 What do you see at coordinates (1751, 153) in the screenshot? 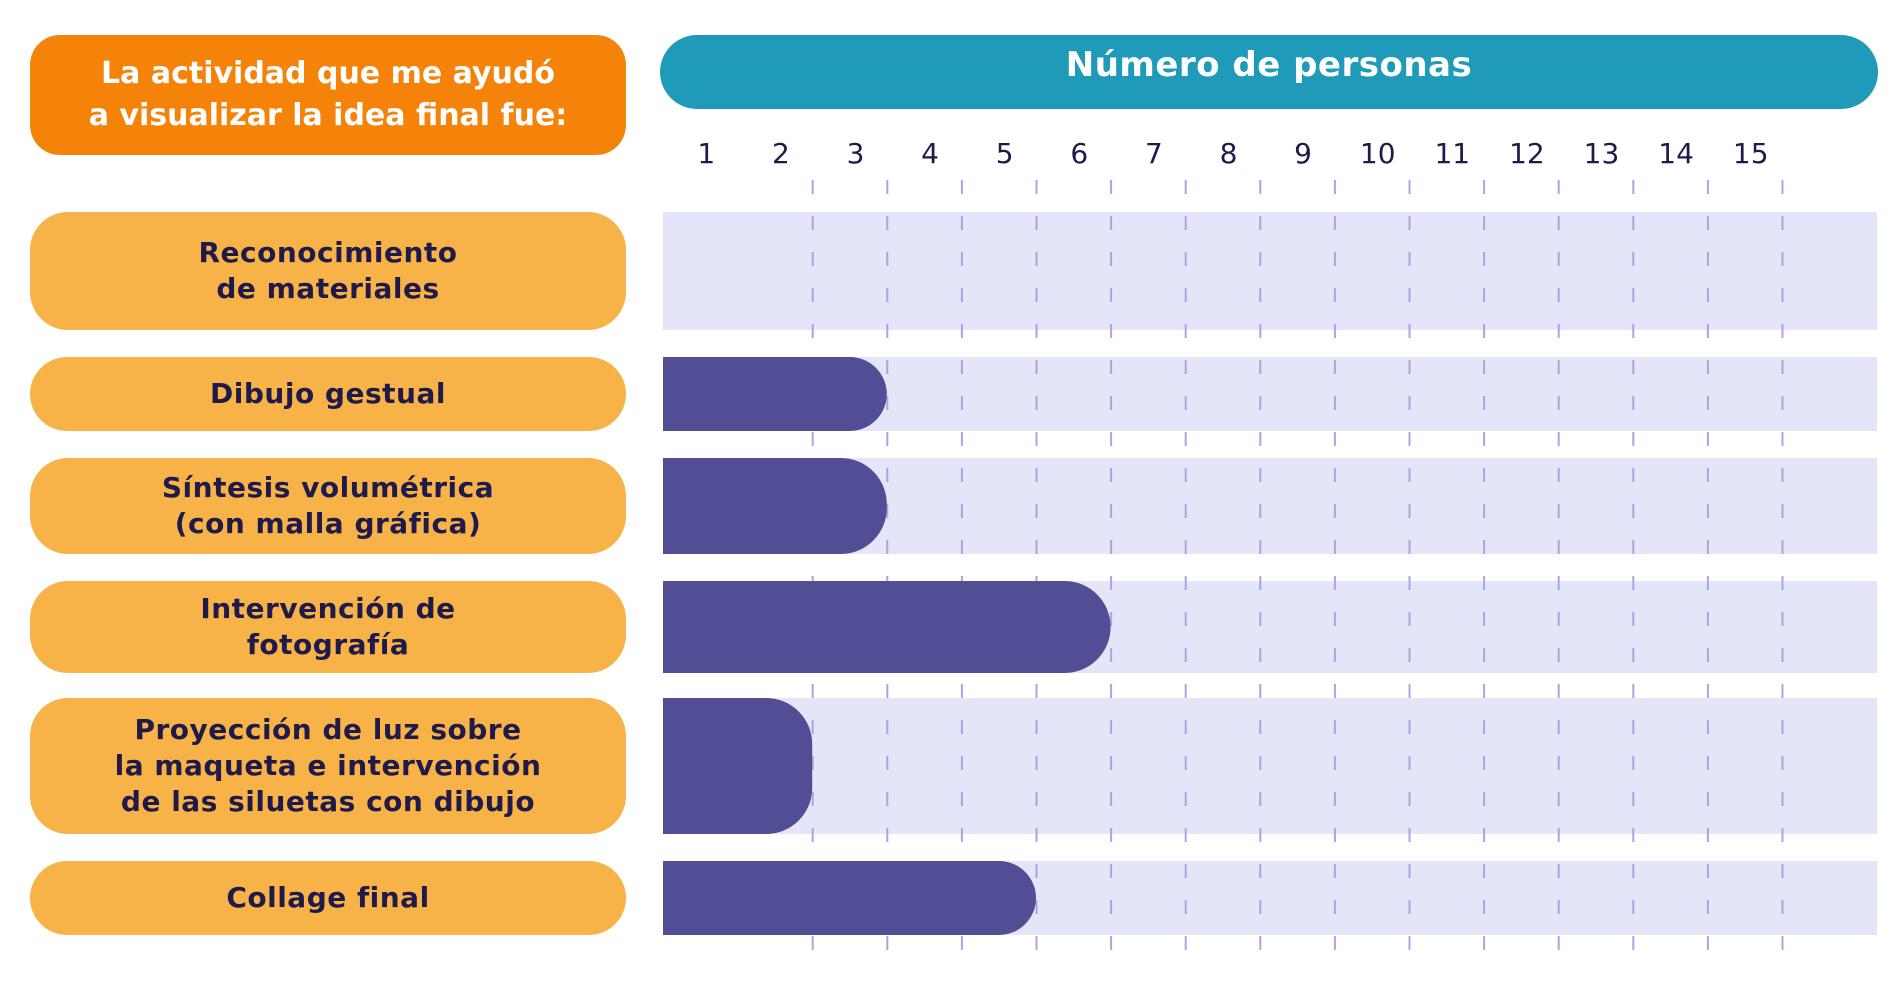
I see `x-tick-label: 15` at bounding box center [1751, 153].